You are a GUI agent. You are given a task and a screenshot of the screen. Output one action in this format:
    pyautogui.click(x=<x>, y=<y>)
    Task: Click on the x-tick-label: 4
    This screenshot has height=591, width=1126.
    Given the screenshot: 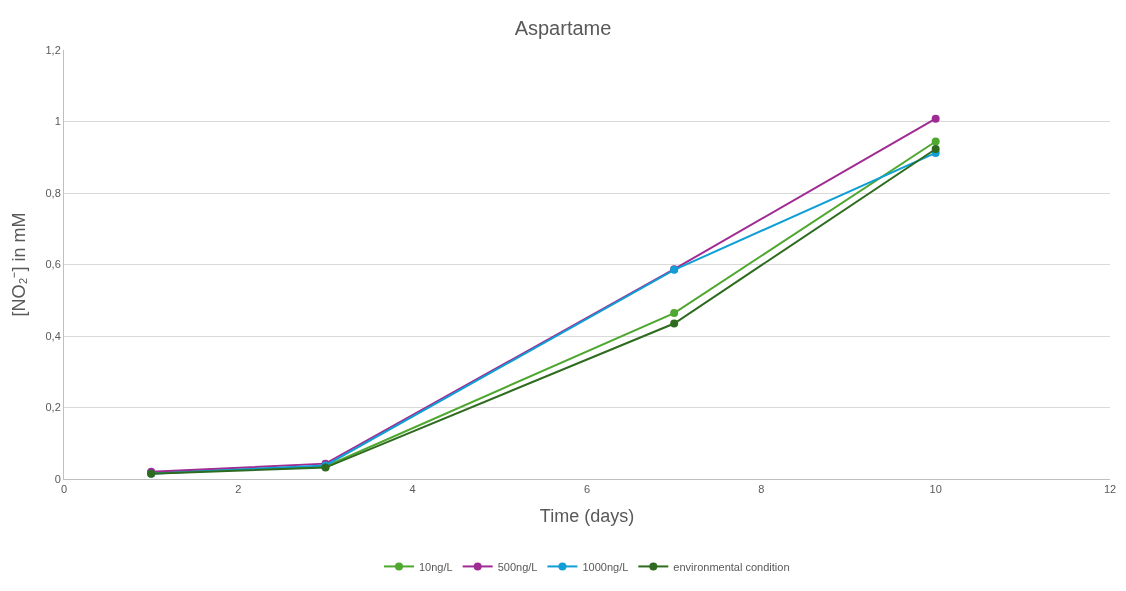 What is the action you would take?
    pyautogui.click(x=412, y=489)
    